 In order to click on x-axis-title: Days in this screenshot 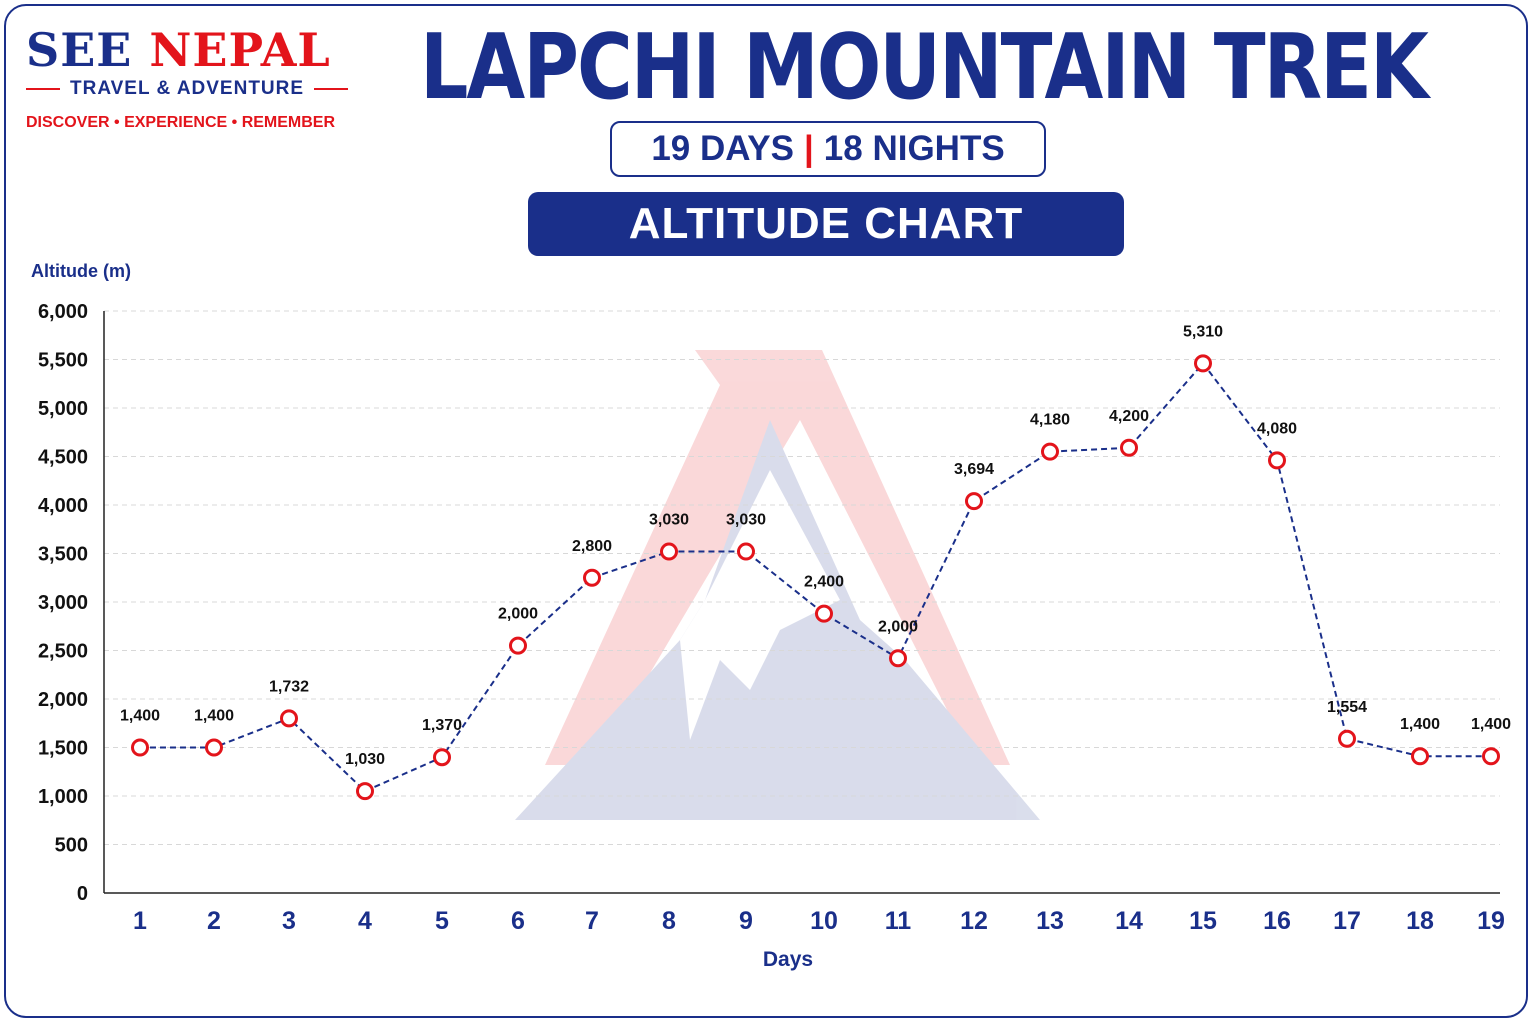, I will do `click(788, 959)`.